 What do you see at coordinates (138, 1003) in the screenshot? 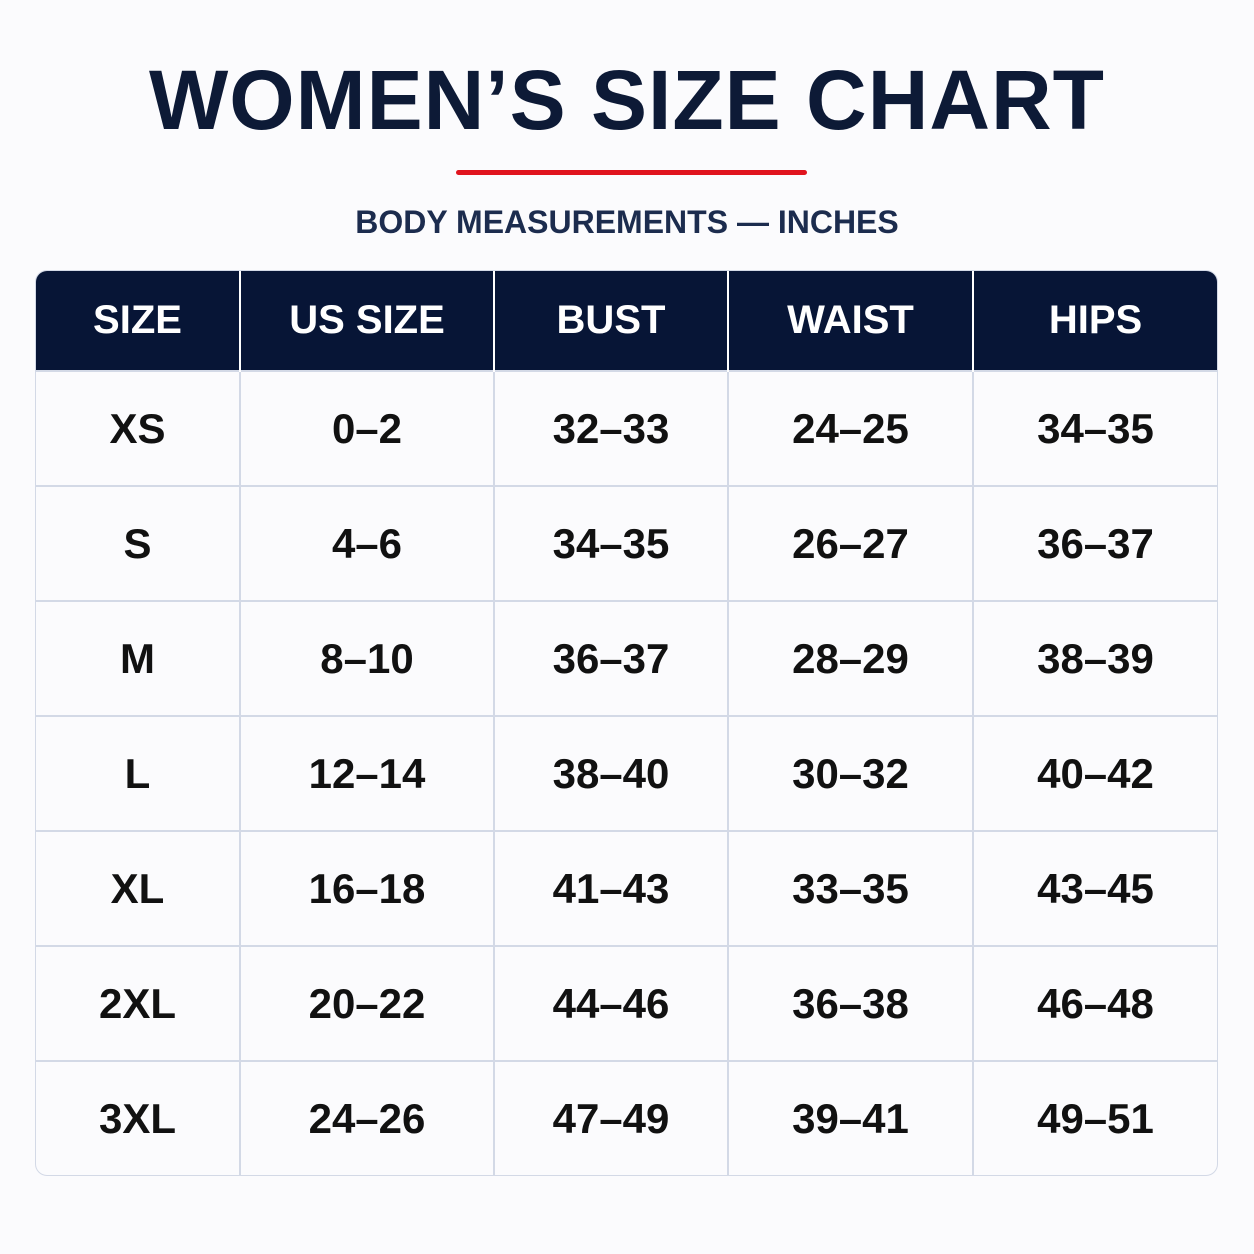
I see `size-cell: 2XL` at bounding box center [138, 1003].